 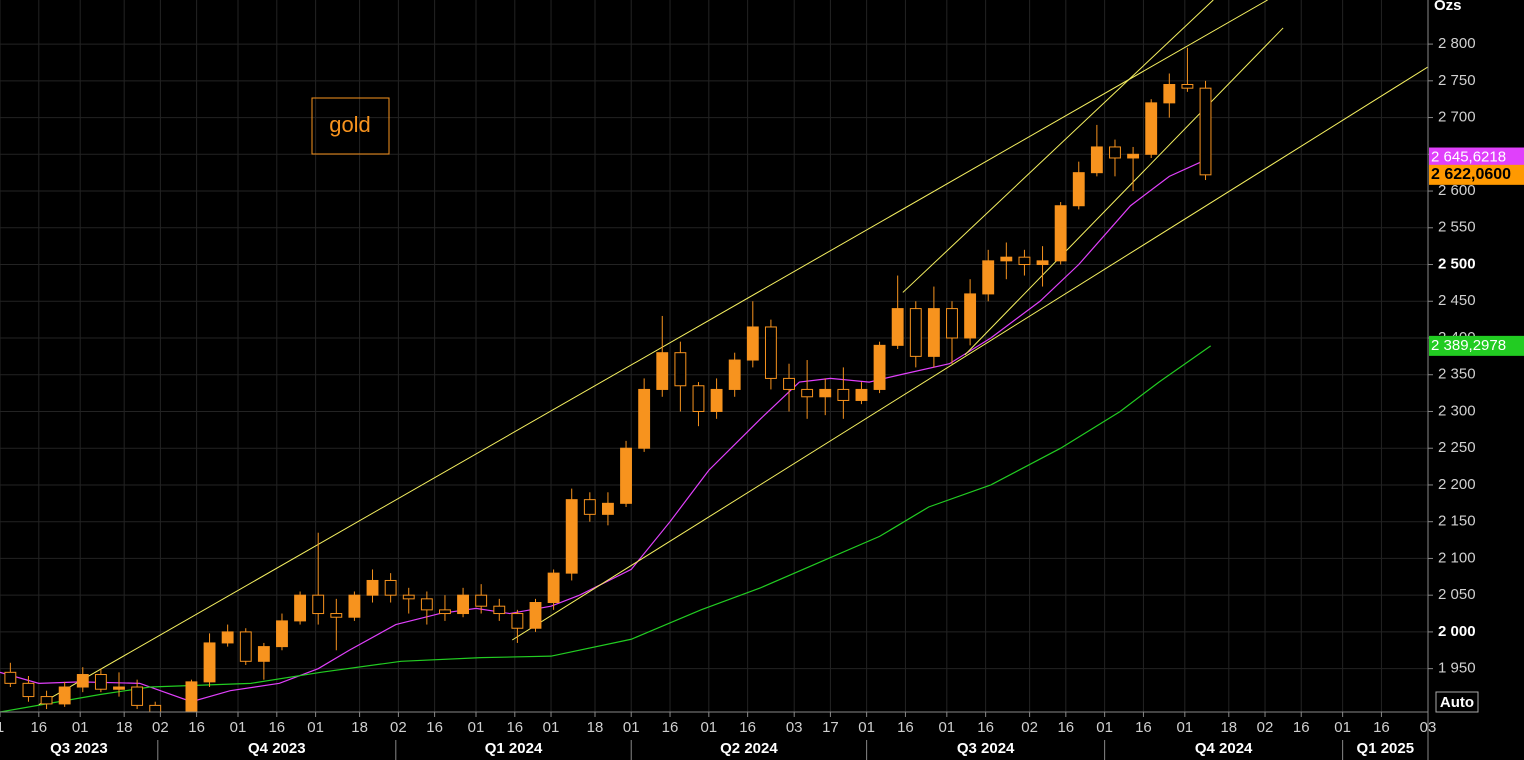 What do you see at coordinates (1428, 727) in the screenshot?
I see `x-tick-label: 03` at bounding box center [1428, 727].